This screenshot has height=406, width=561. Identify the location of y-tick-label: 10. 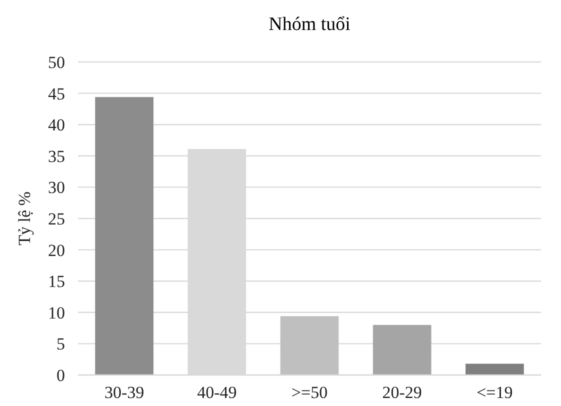
(56, 312).